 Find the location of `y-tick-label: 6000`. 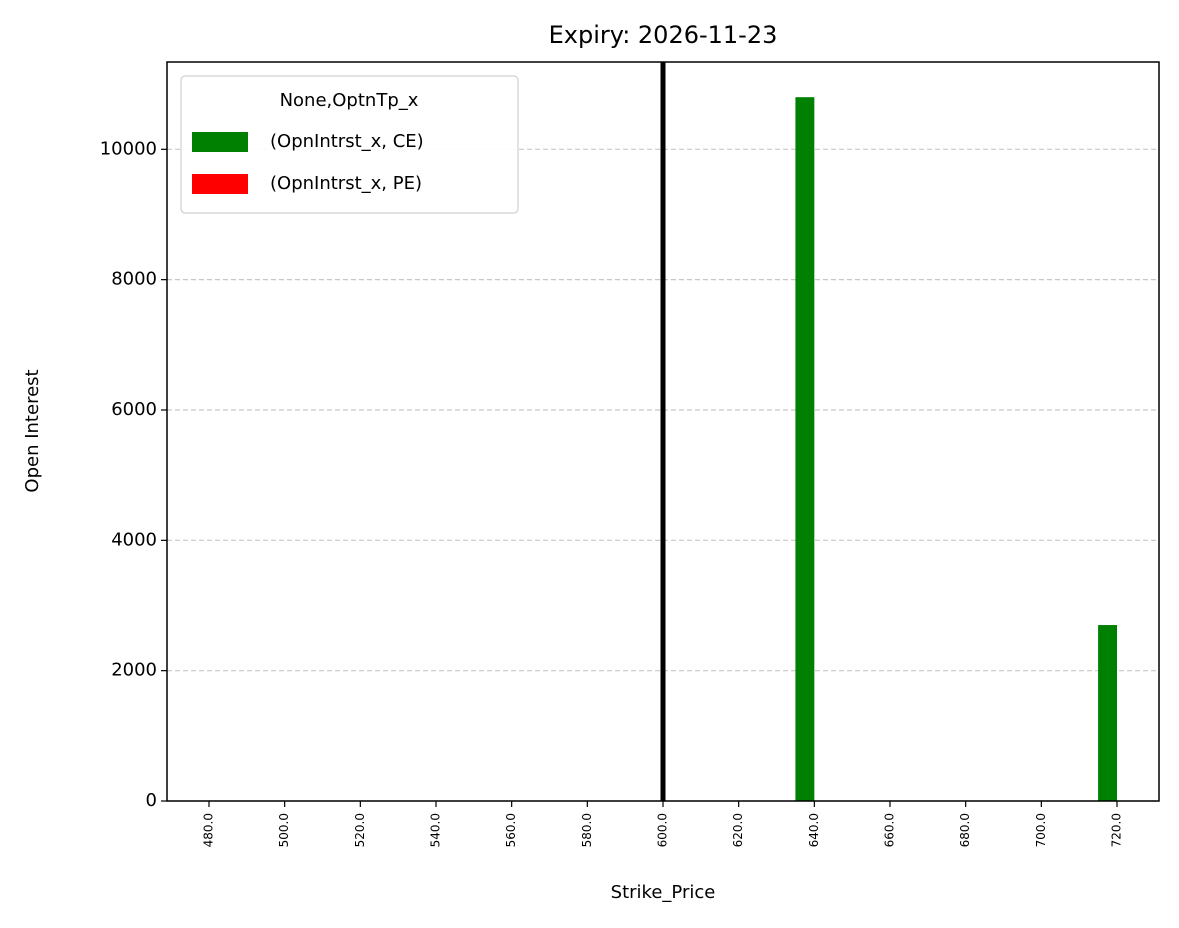

y-tick-label: 6000 is located at coordinates (134, 409).